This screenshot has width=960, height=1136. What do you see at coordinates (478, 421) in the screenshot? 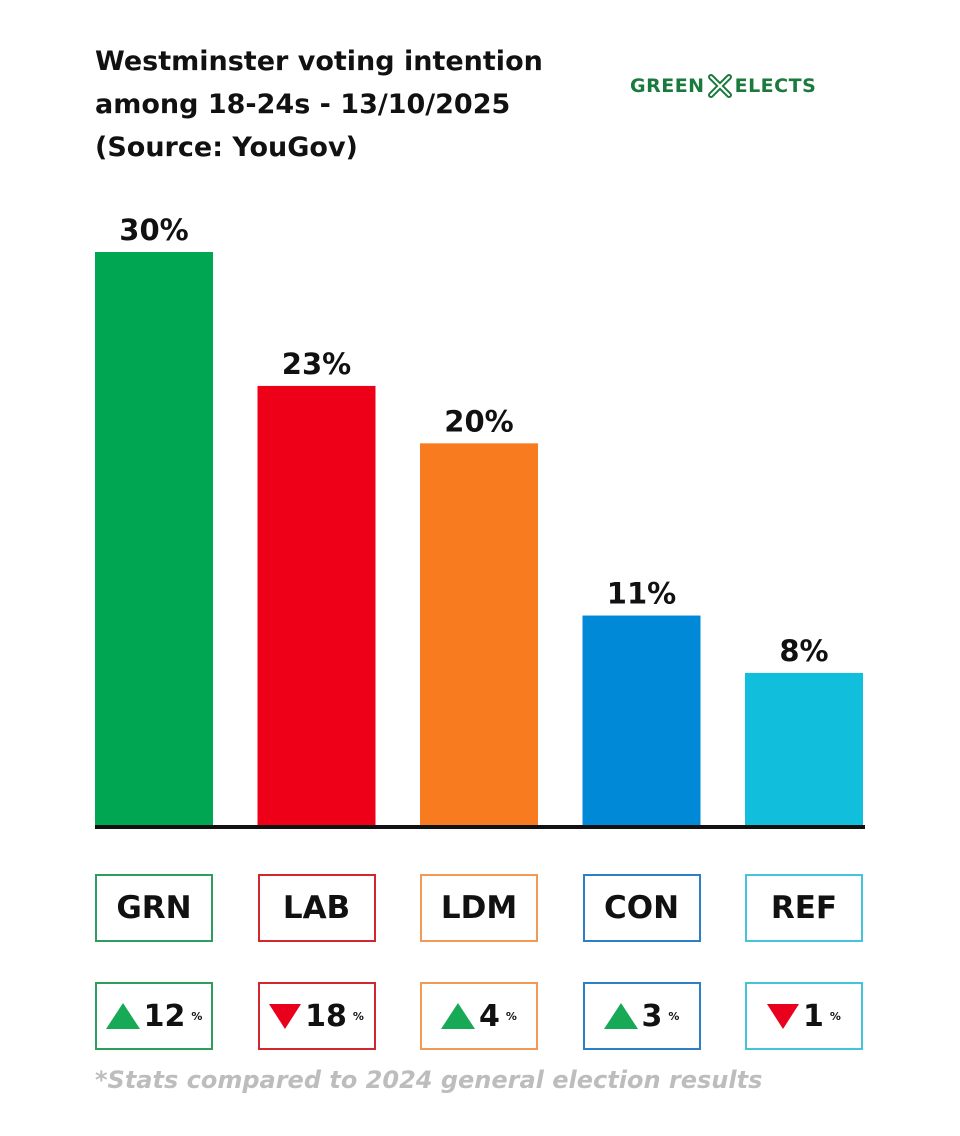
I see `bar-value-label: 20%` at bounding box center [478, 421].